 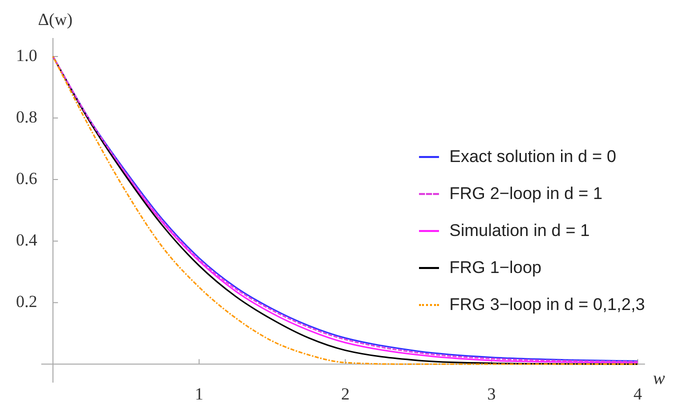 I want to click on y-tick-label: 0.4, so click(x=27, y=240).